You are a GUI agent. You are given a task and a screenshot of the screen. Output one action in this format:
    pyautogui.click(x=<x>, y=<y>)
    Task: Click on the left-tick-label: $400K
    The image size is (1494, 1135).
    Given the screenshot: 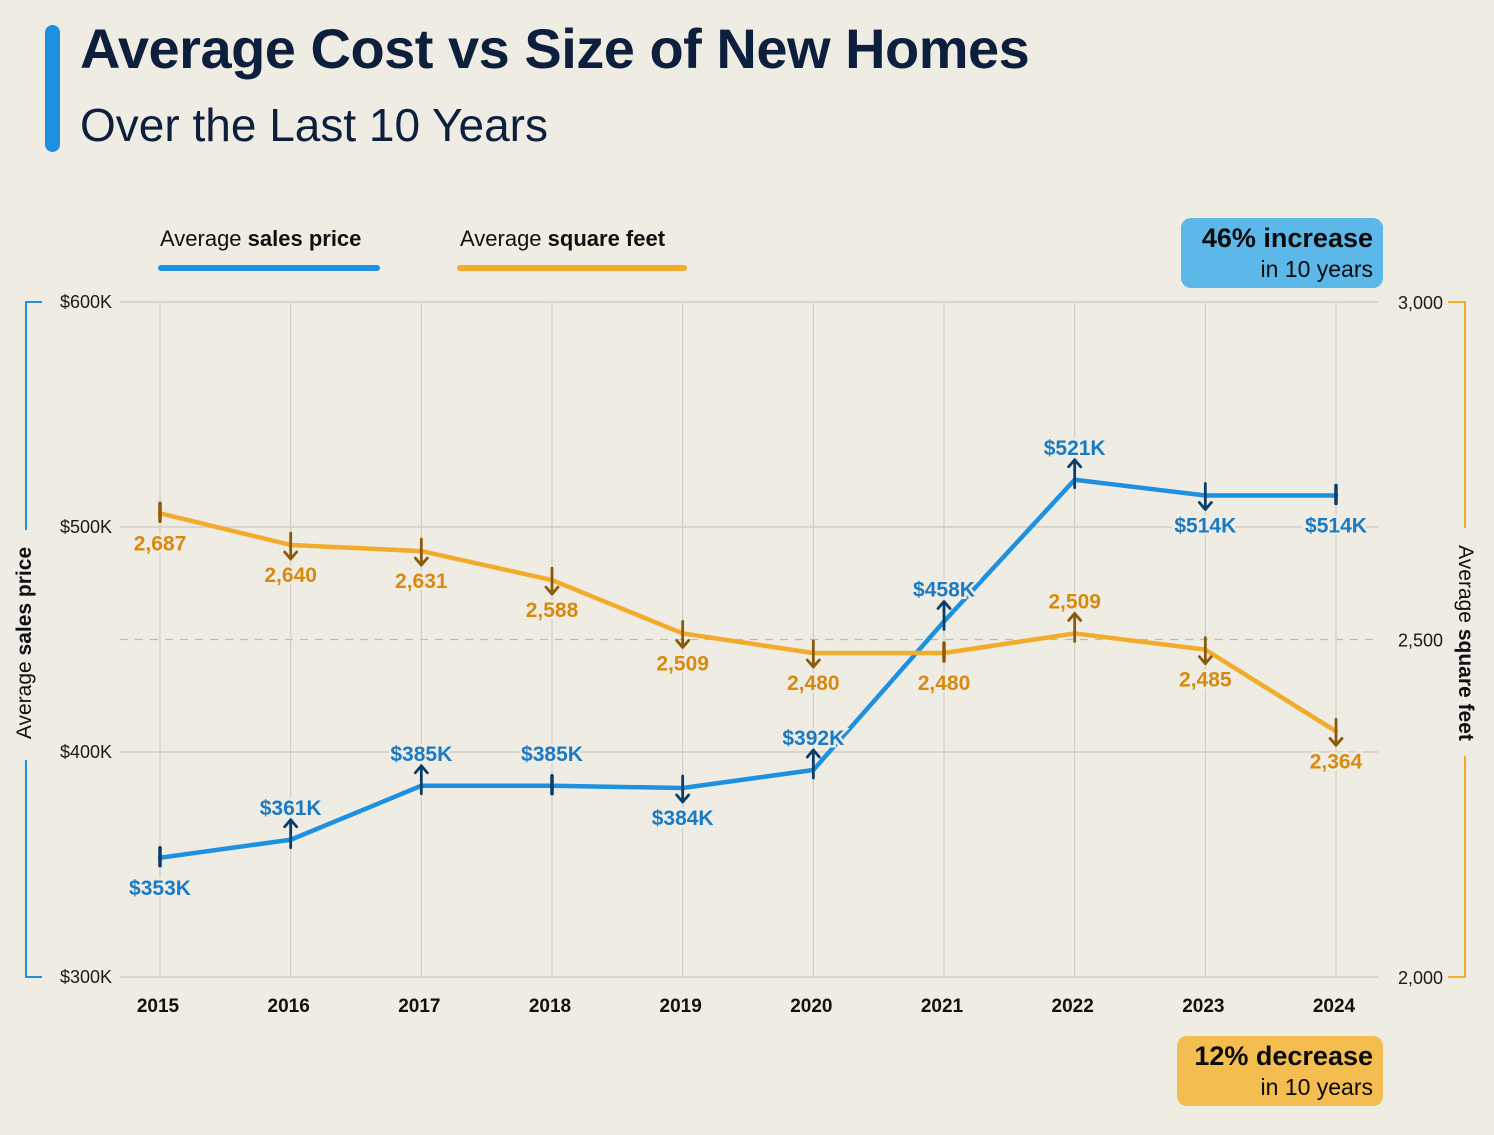 What is the action you would take?
    pyautogui.click(x=86, y=752)
    